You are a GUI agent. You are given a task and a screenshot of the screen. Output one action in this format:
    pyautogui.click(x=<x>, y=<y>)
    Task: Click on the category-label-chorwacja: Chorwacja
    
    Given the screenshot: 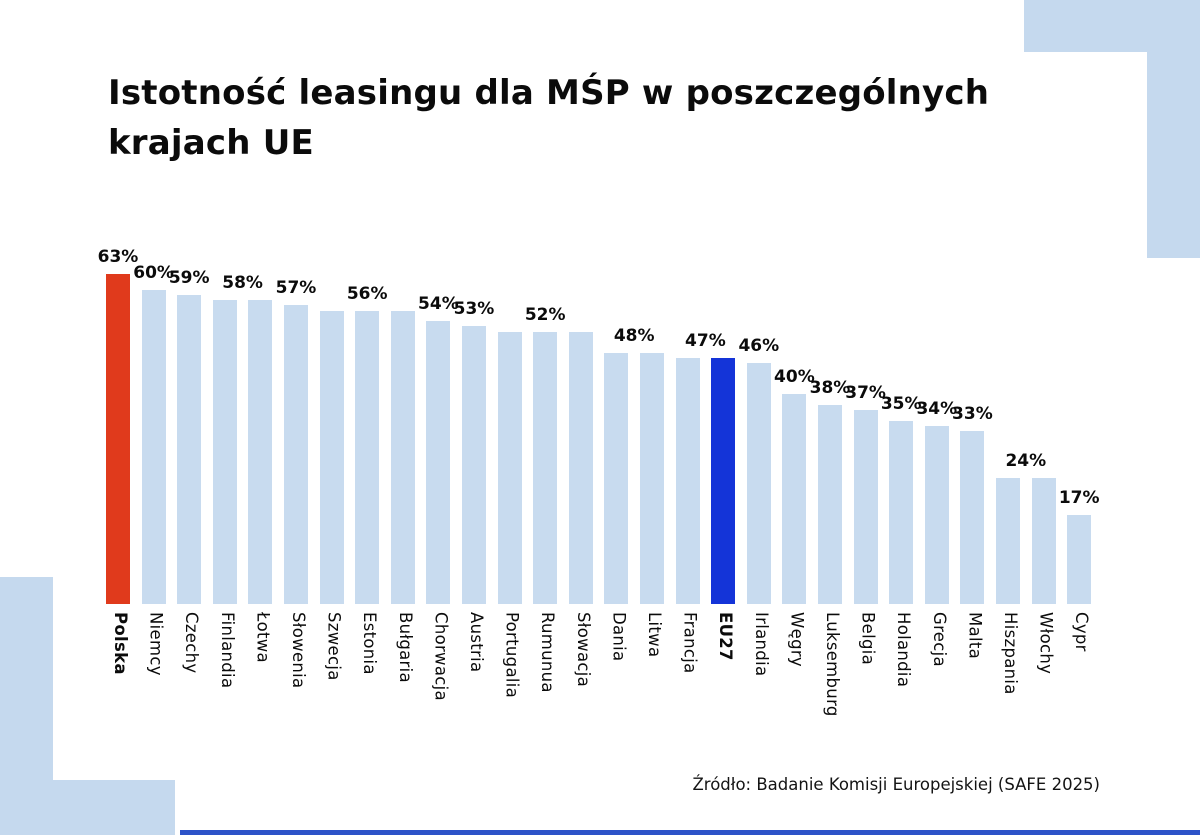 What is the action you would take?
    pyautogui.click(x=441, y=656)
    